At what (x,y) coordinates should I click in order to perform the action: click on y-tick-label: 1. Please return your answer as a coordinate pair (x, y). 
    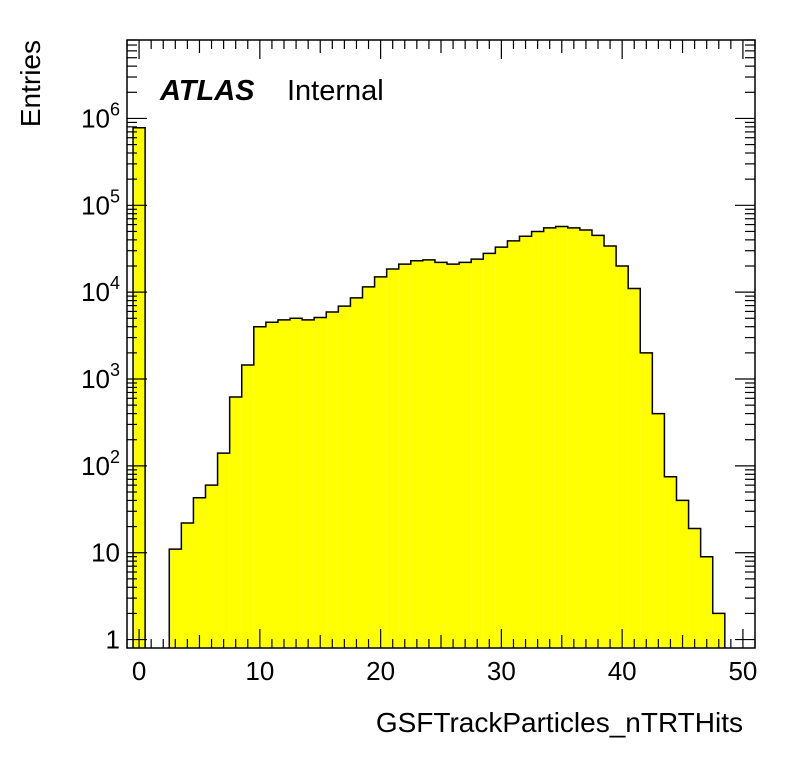
    Looking at the image, I should click on (113, 640).